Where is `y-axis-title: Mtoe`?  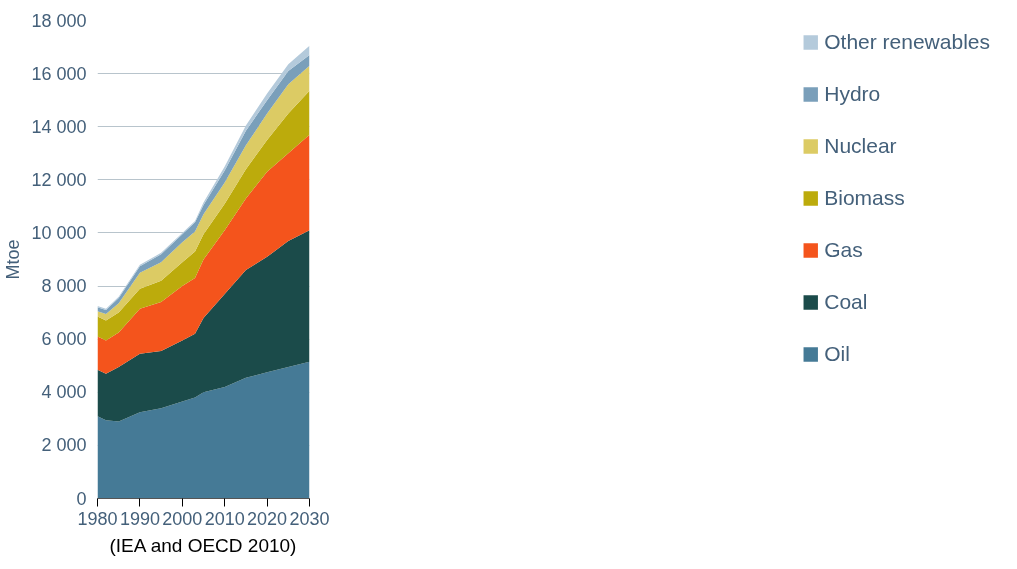
y-axis-title: Mtoe is located at coordinates (13, 259).